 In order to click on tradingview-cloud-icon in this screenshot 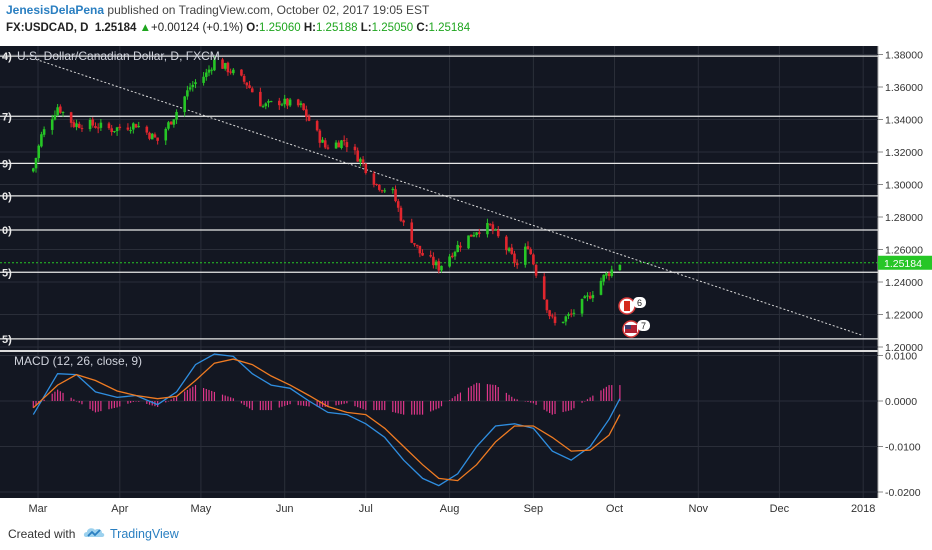, I will do `click(94, 533)`.